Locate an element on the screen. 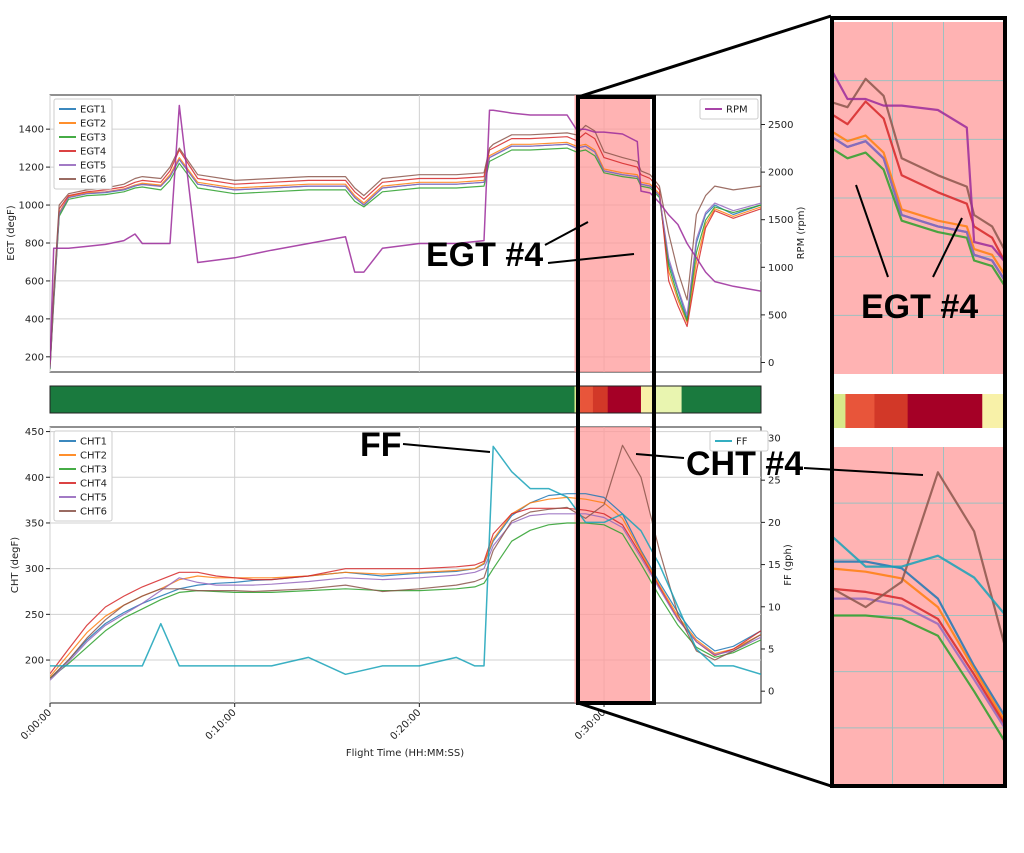 The width and height of the screenshot is (1024, 853). y2-tick-label: 20 is located at coordinates (774, 523).